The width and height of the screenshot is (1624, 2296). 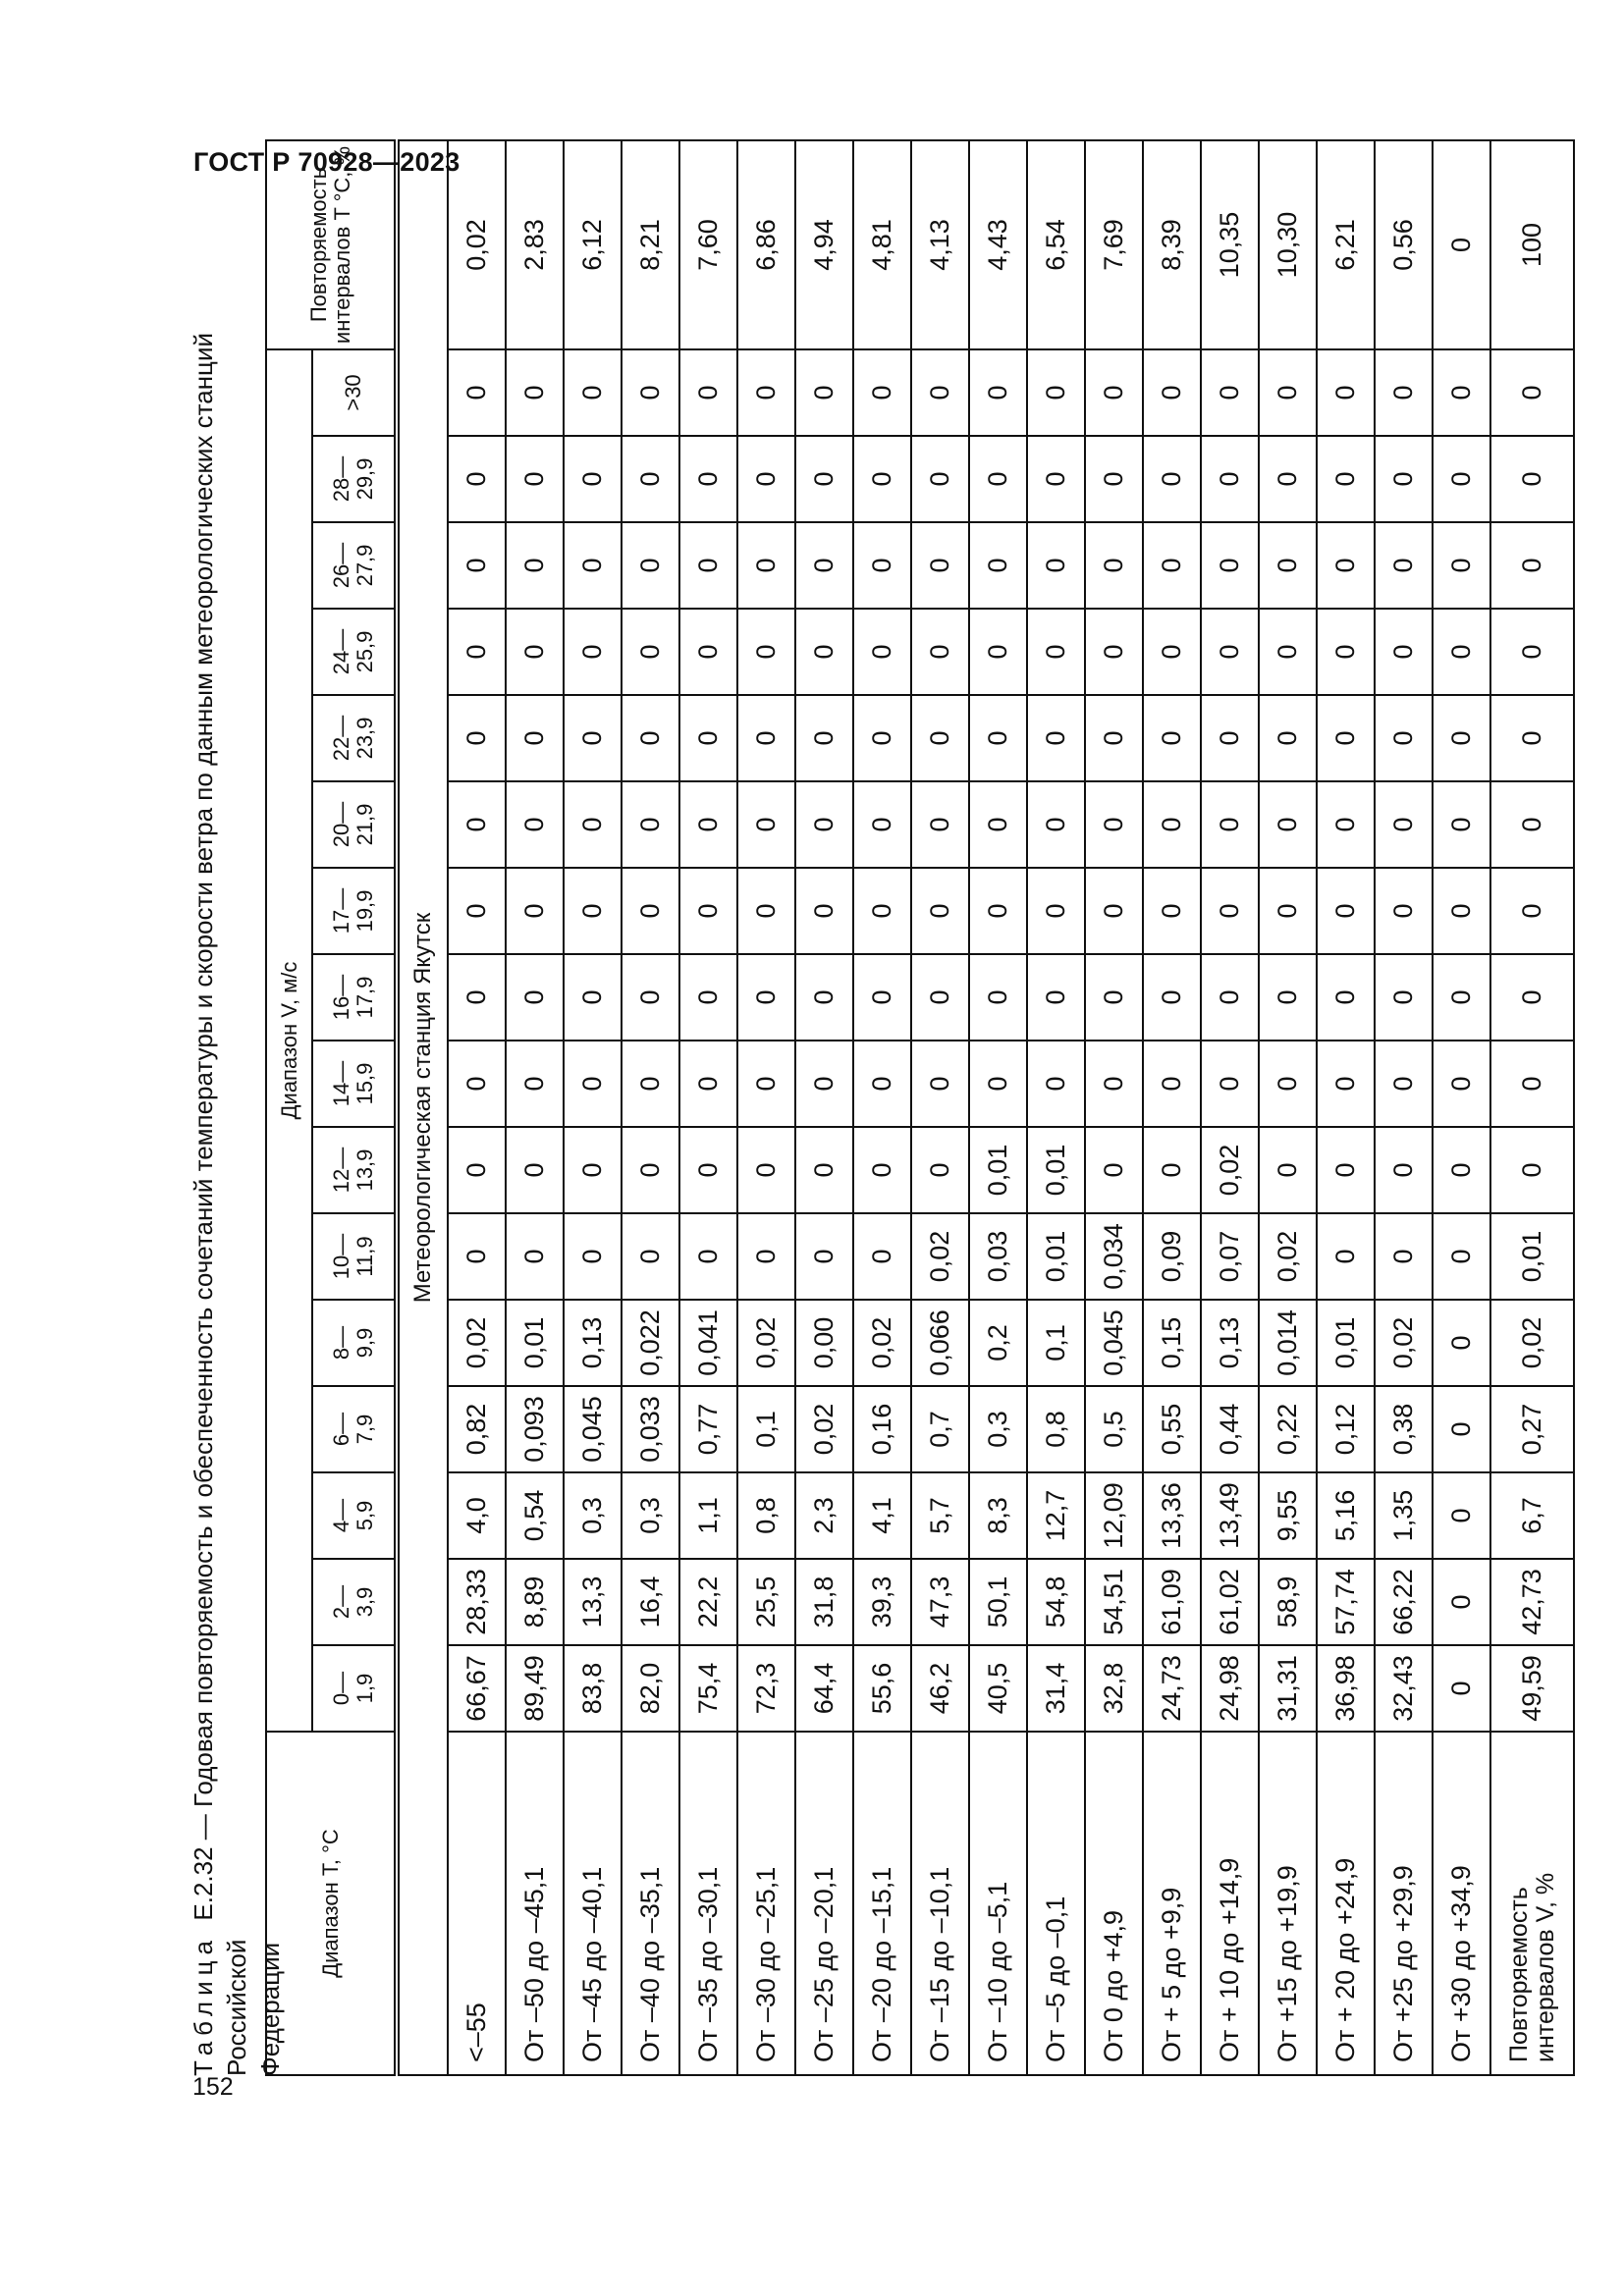 I want to click on cell-value: 50,1, so click(x=998, y=1602).